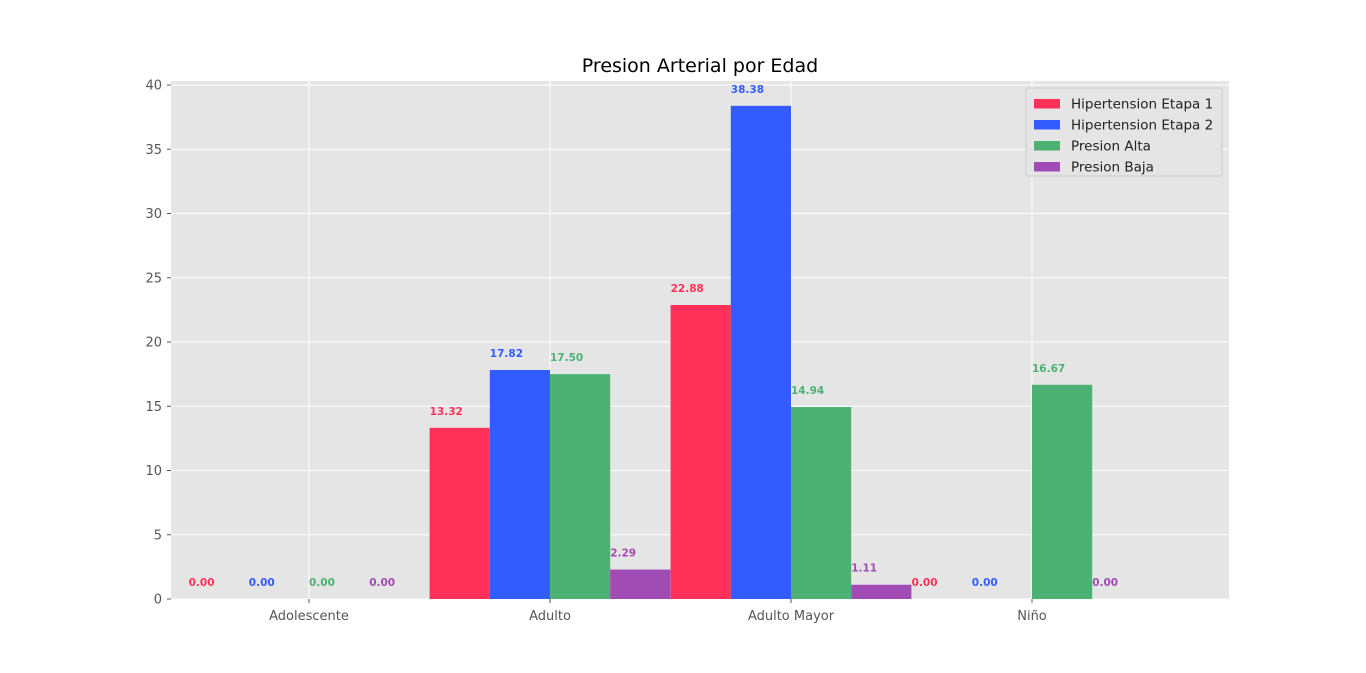  Describe the element at coordinates (623, 554) in the screenshot. I see `data-label: 2.29` at that location.